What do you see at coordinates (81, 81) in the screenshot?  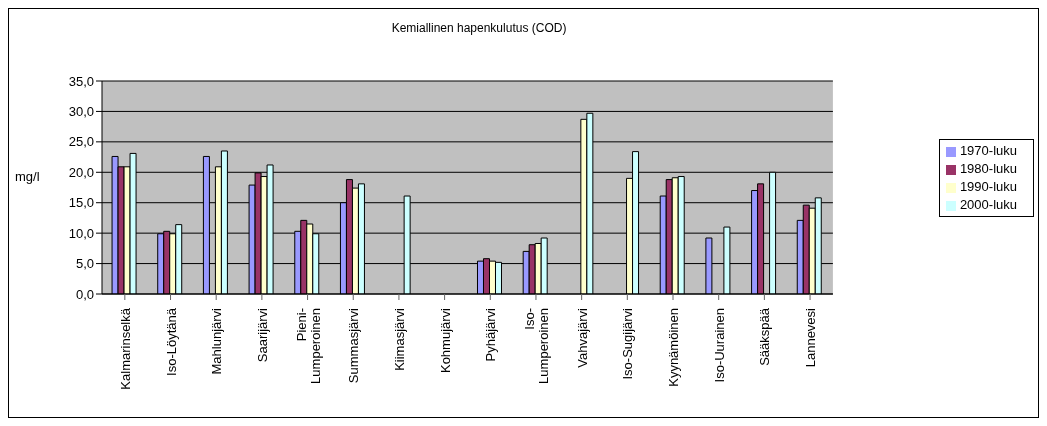 I see `y-tick-label: 35,0` at bounding box center [81, 81].